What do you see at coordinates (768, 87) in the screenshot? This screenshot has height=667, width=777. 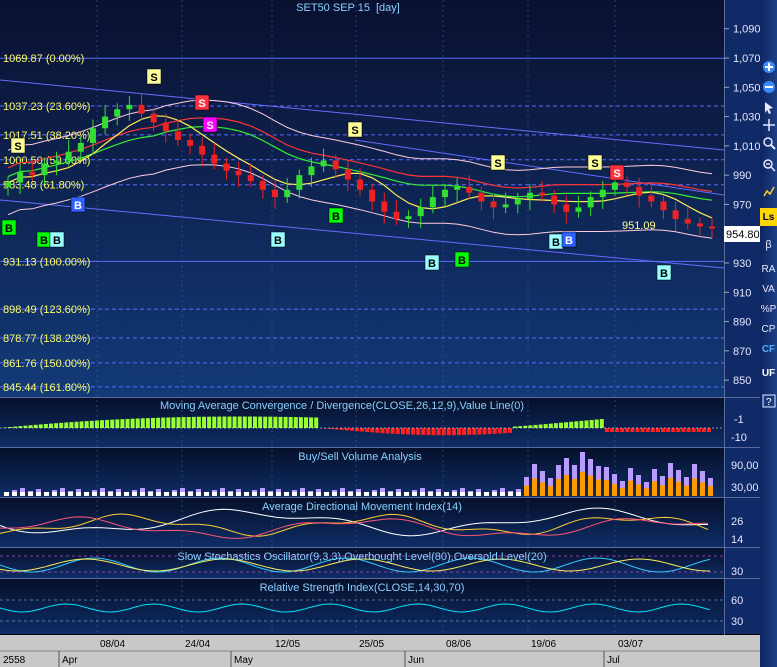 I see `minus-icon` at bounding box center [768, 87].